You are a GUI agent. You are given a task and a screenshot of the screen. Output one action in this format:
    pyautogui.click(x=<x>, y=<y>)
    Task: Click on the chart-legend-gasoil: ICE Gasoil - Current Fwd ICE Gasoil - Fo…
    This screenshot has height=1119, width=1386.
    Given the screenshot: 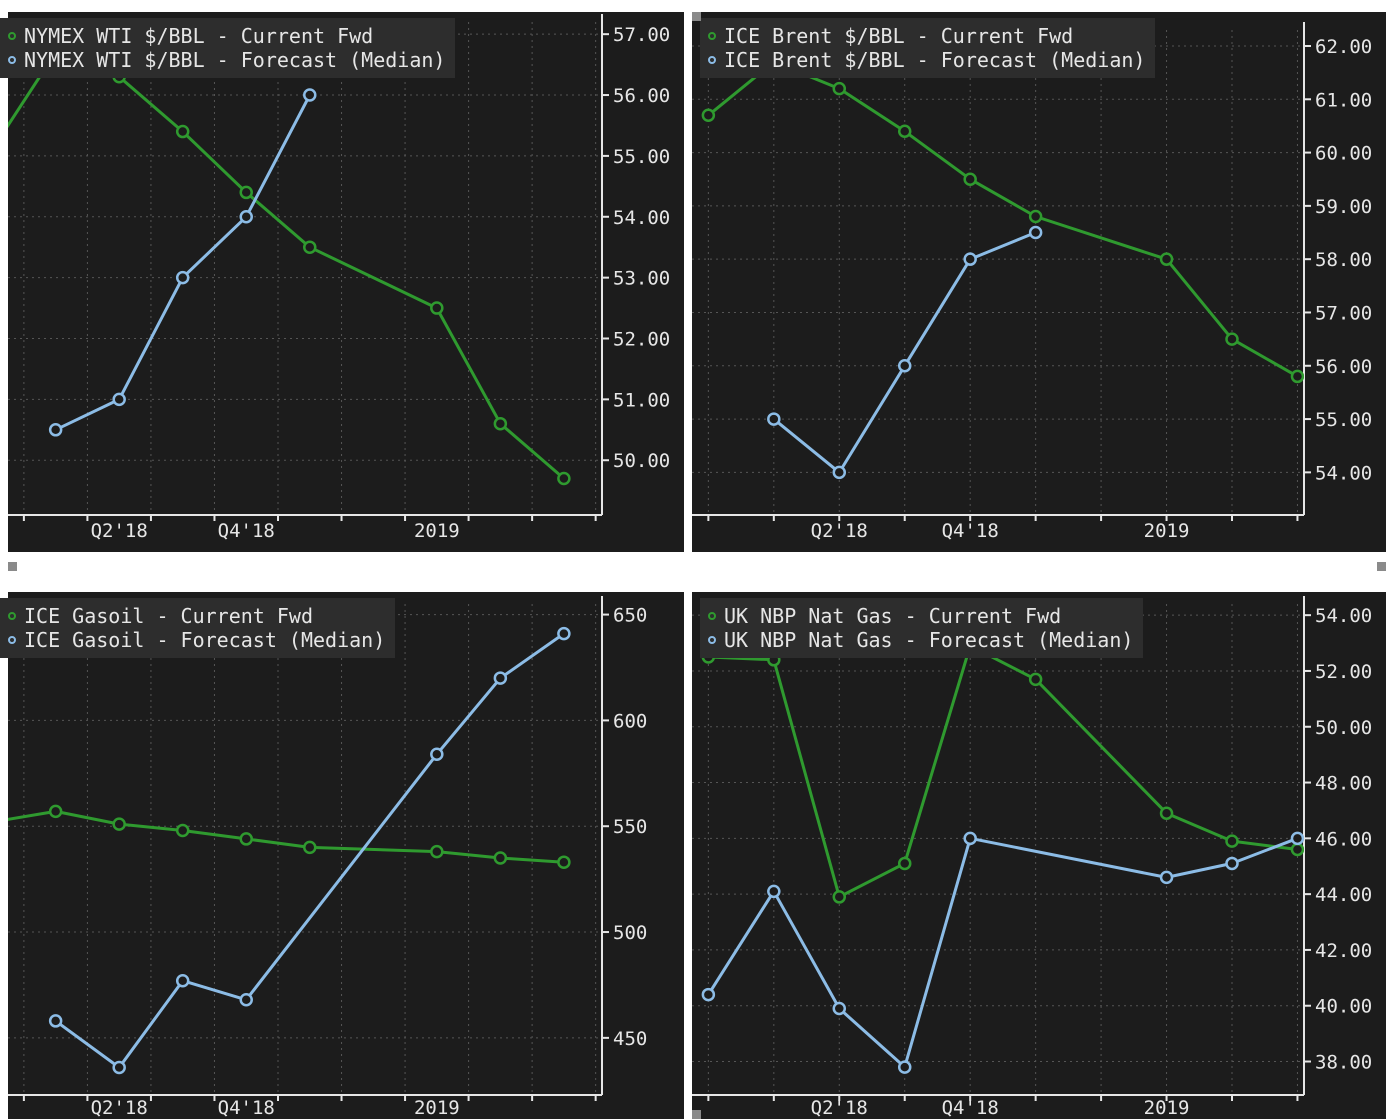 What is the action you would take?
    pyautogui.click(x=198, y=628)
    